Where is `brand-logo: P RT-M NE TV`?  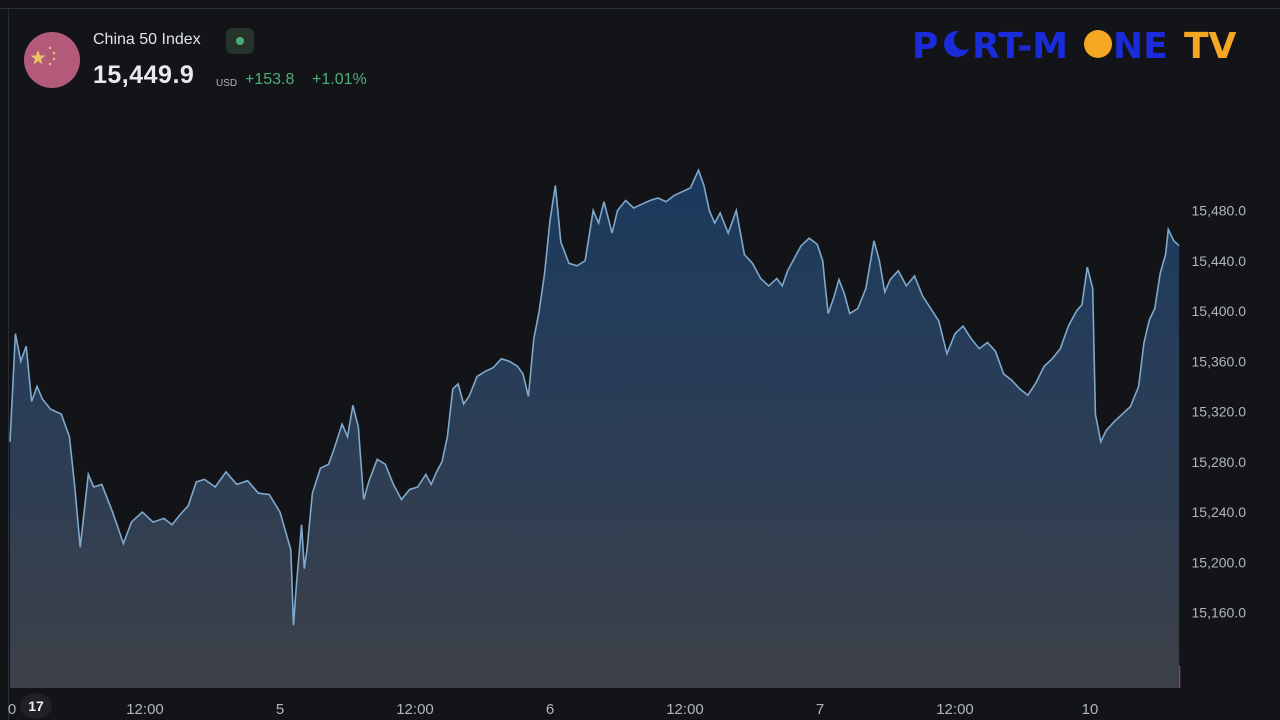
brand-logo: P RT-M NE TV is located at coordinates (1077, 44).